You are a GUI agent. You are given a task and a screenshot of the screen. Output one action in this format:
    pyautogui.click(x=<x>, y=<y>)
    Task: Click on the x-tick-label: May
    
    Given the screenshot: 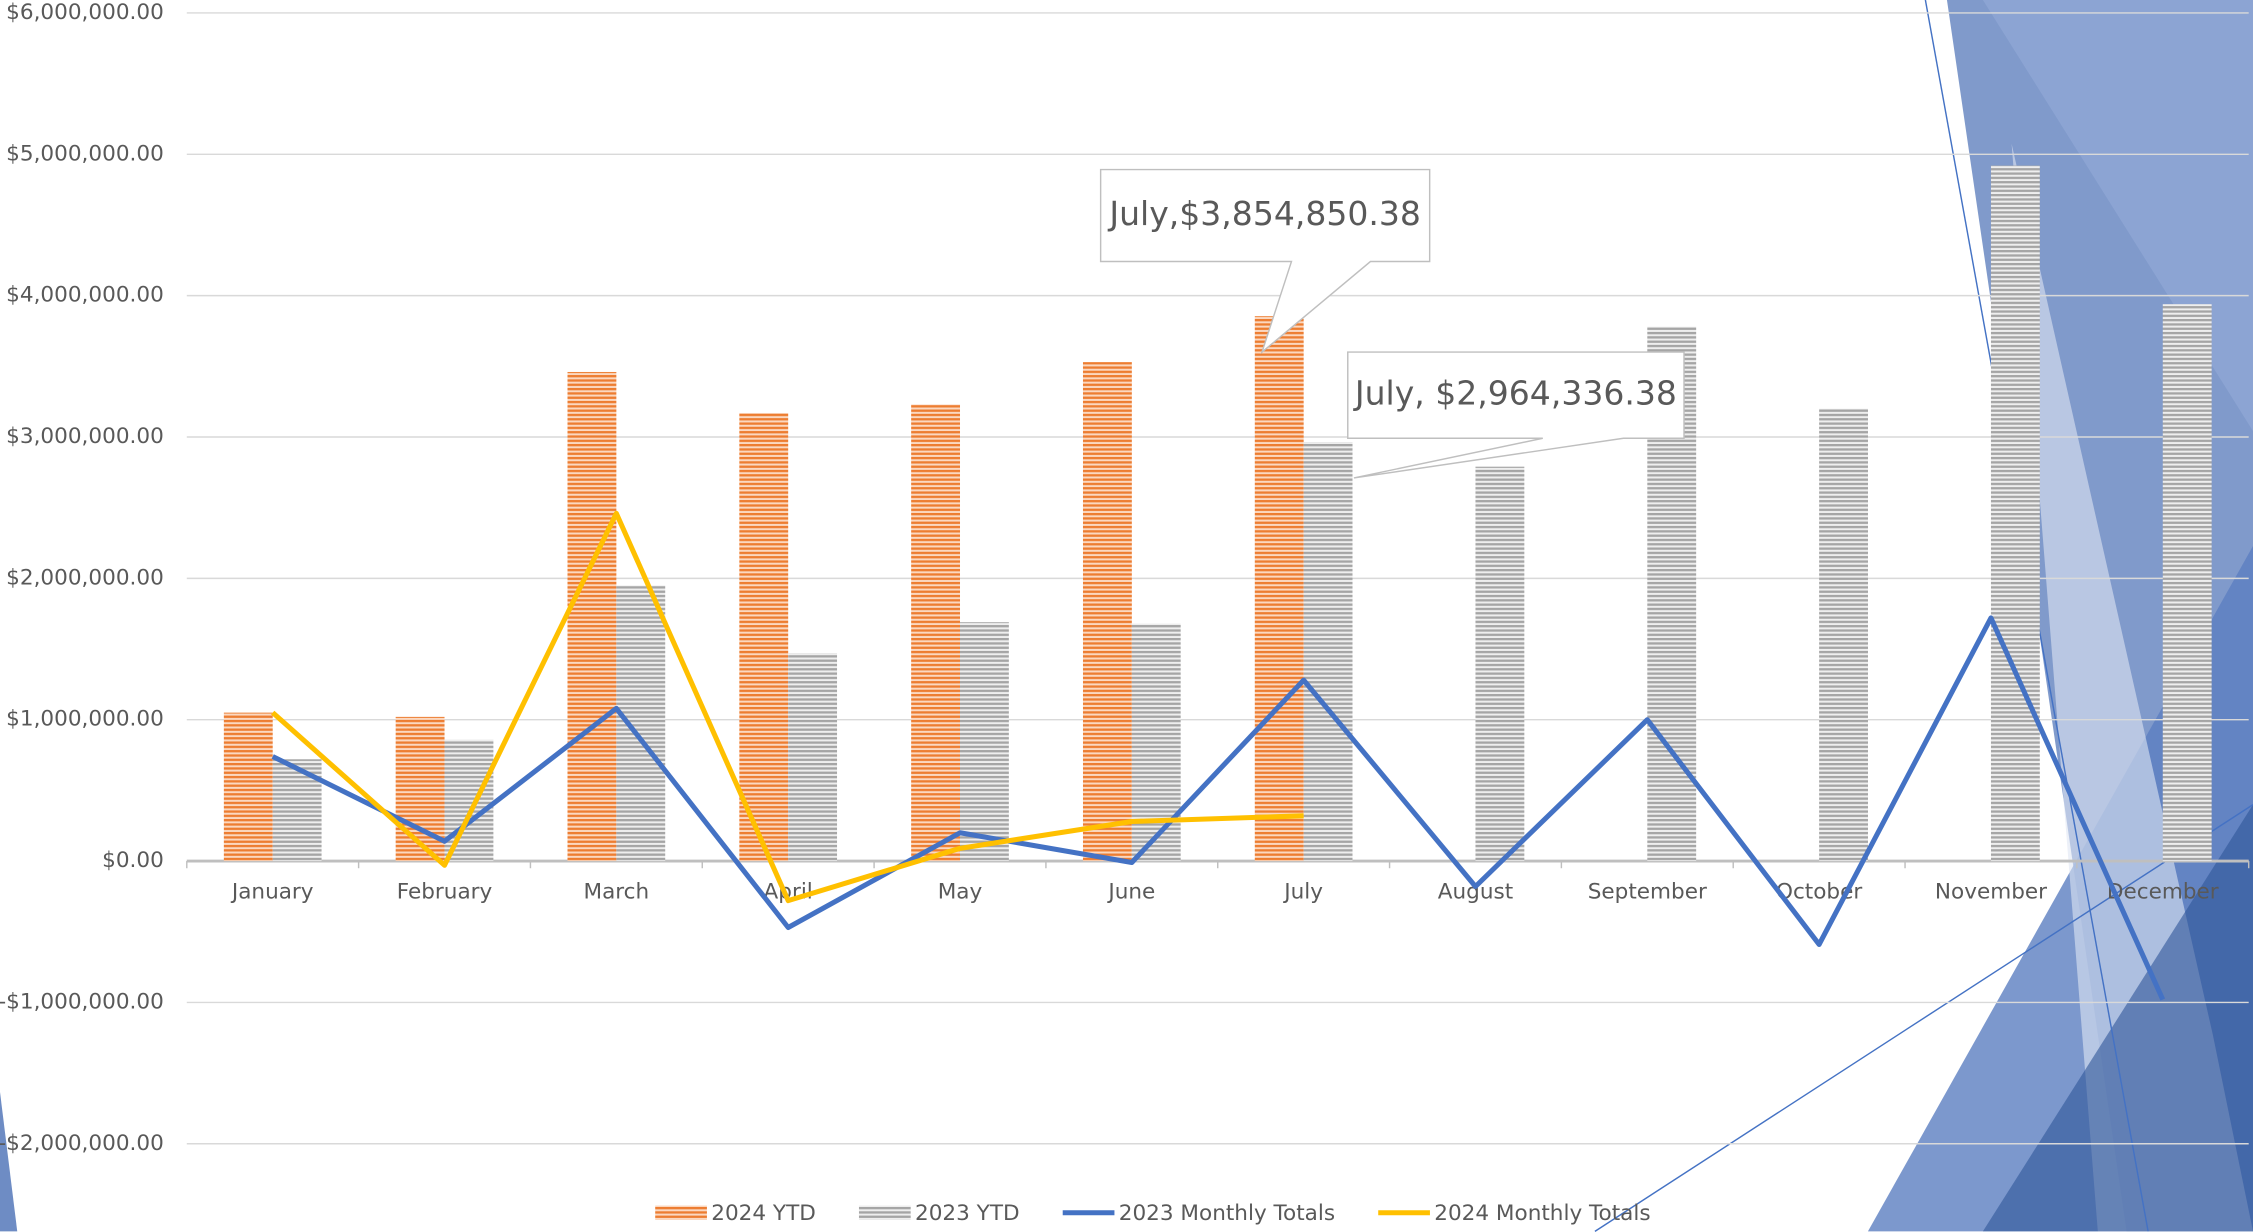 What is the action you would take?
    pyautogui.click(x=960, y=891)
    